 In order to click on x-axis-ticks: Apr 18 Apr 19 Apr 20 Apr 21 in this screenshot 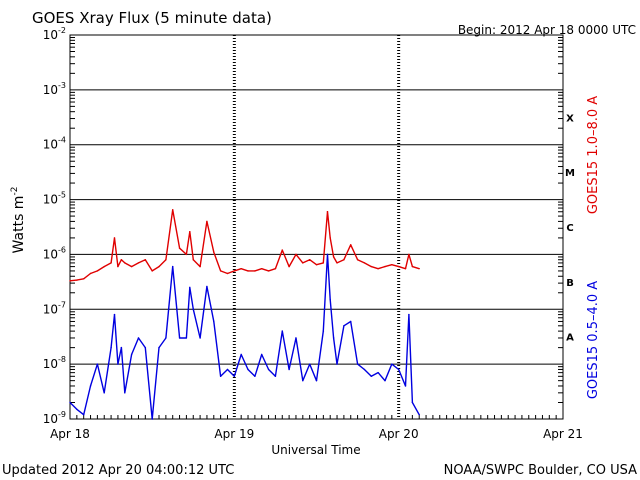, I will do `click(316, 428)`.